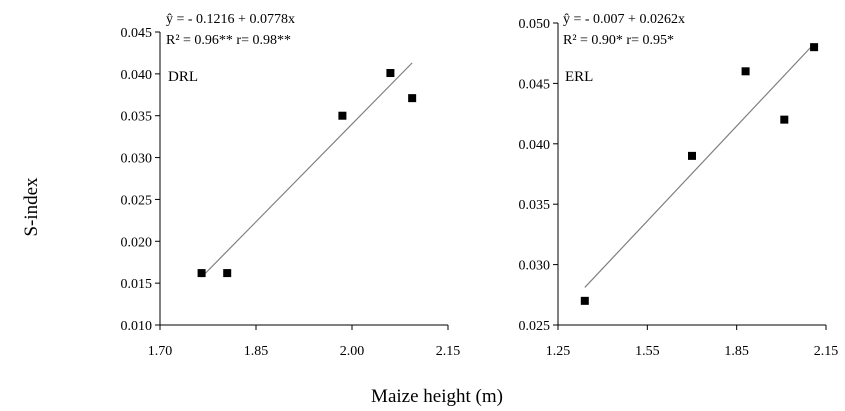 The height and width of the screenshot is (411, 845). What do you see at coordinates (647, 351) in the screenshot?
I see `x-tick-label: 1.55` at bounding box center [647, 351].